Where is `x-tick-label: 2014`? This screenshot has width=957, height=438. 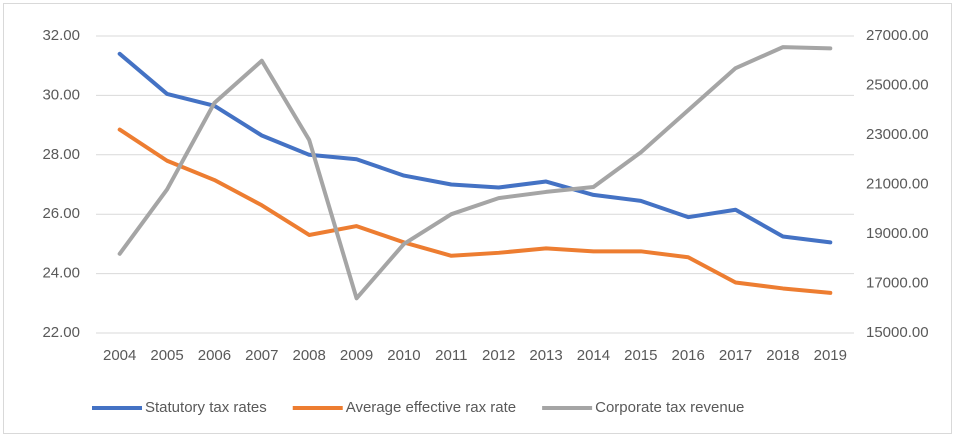
x-tick-label: 2014 is located at coordinates (593, 355).